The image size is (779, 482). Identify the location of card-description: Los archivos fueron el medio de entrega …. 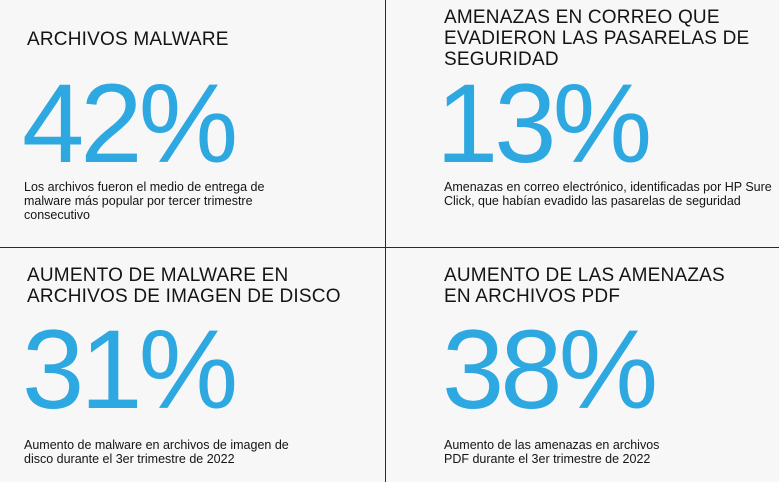
(144, 201).